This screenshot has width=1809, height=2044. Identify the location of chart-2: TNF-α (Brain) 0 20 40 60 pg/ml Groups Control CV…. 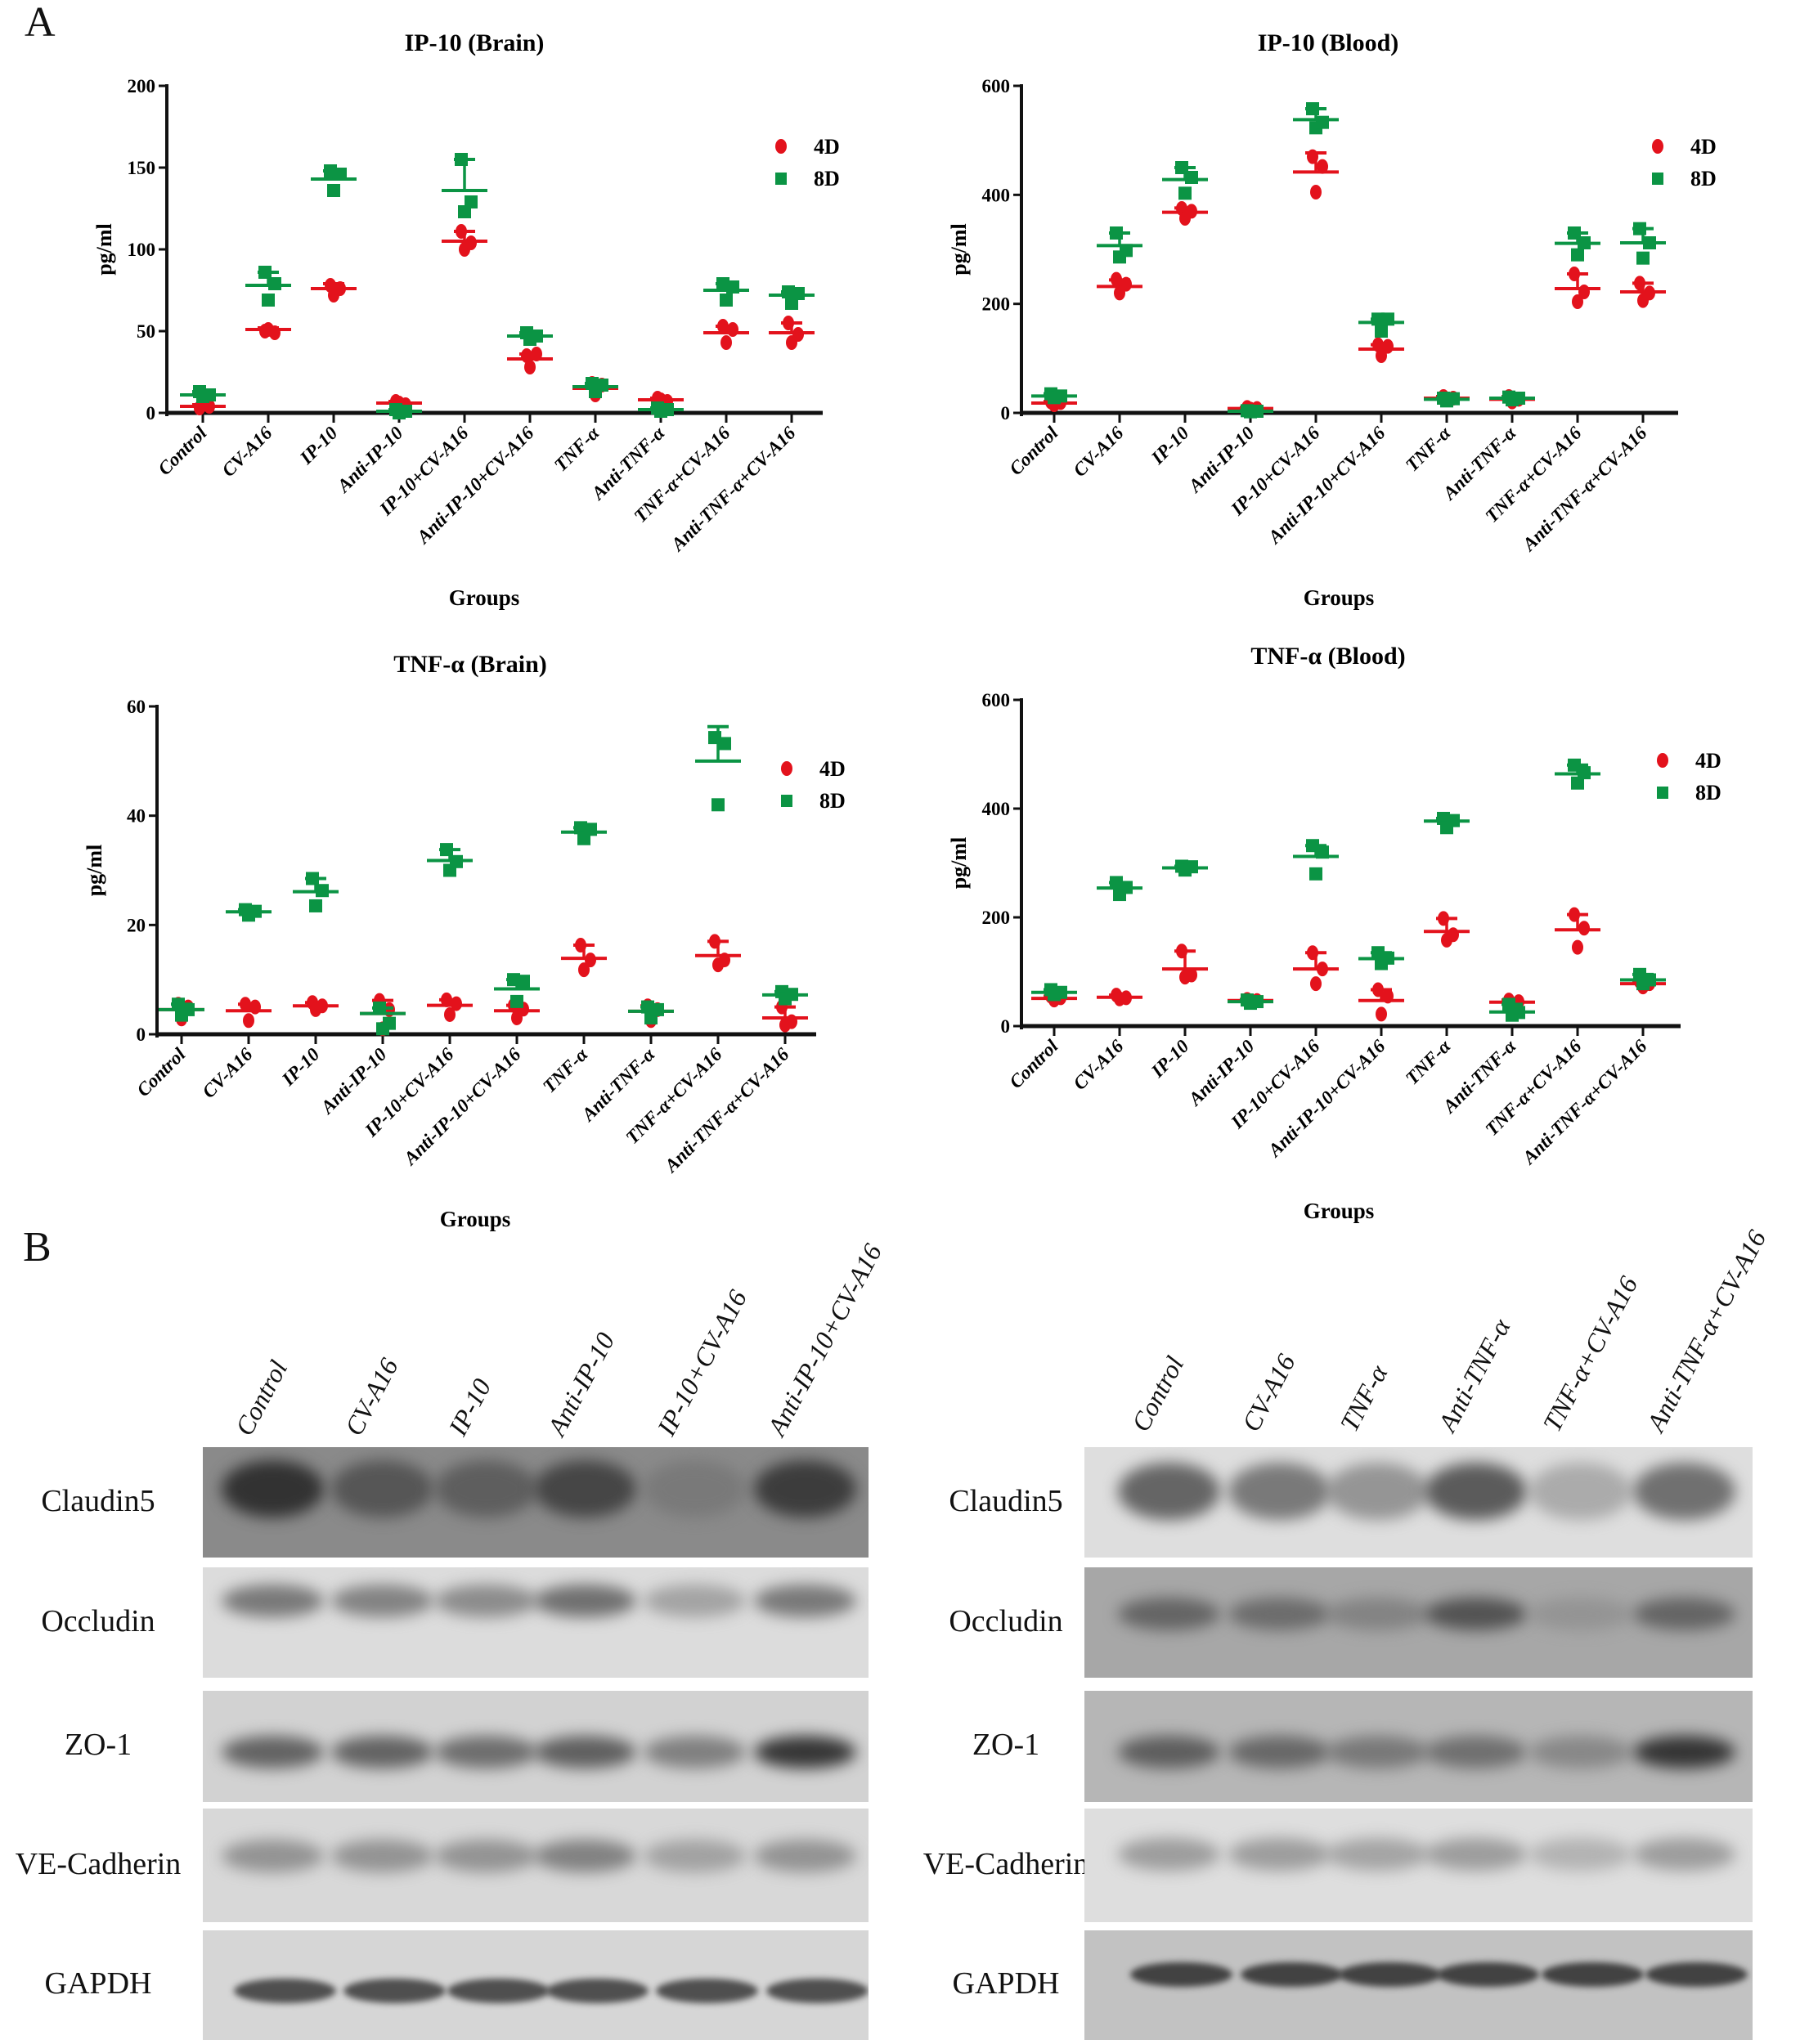
(464, 941).